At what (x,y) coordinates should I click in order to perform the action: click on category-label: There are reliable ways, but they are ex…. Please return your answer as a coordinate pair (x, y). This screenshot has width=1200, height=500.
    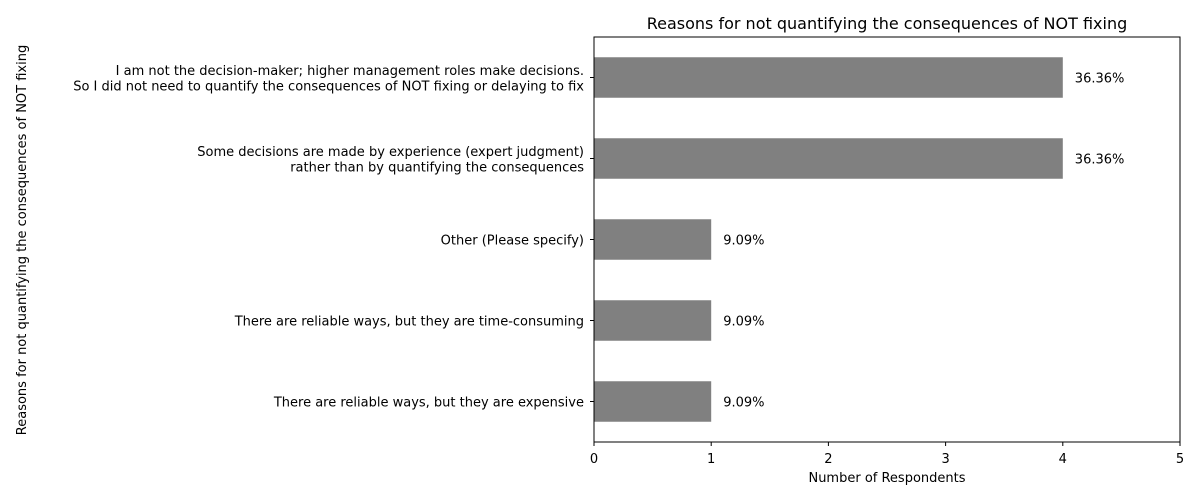
    Looking at the image, I should click on (428, 403).